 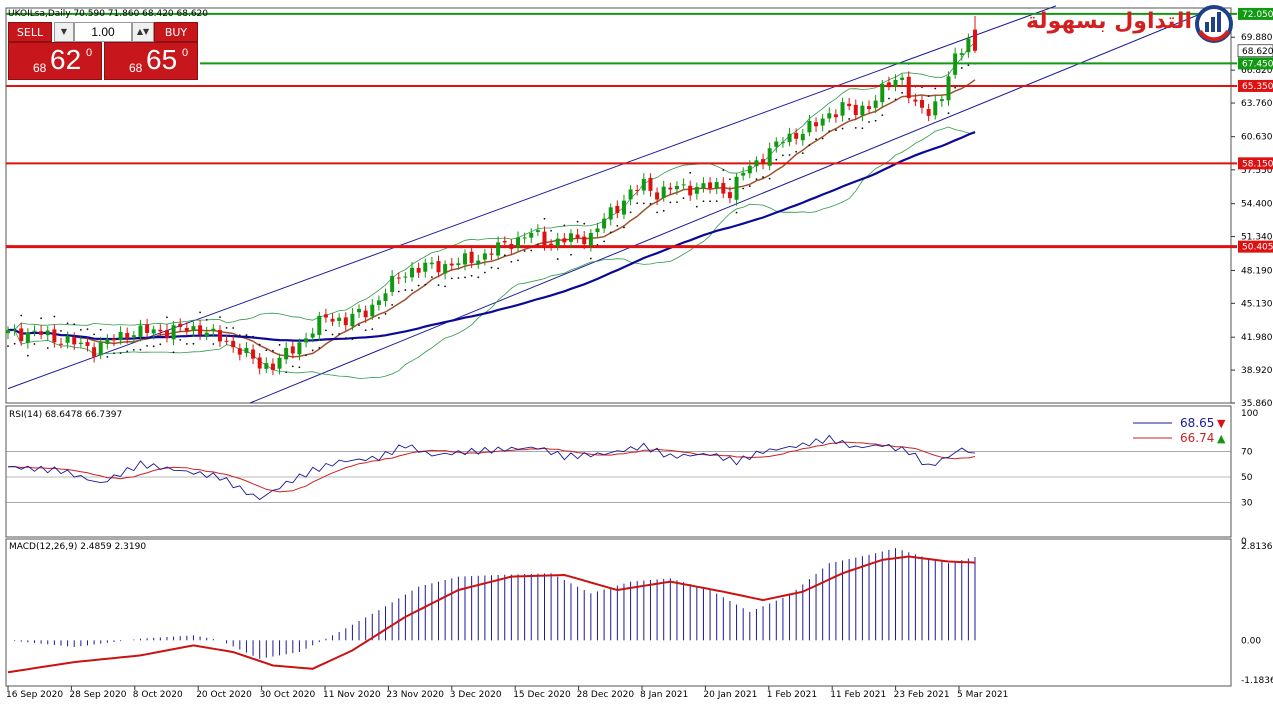 I want to click on brand-logo-icon, so click(x=1214, y=24).